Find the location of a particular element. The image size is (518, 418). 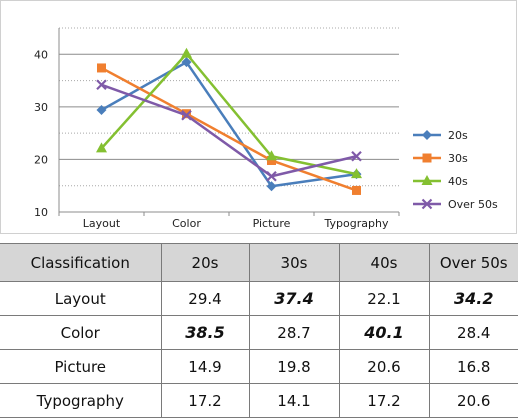

x-tick-label: Color is located at coordinates (186, 223).